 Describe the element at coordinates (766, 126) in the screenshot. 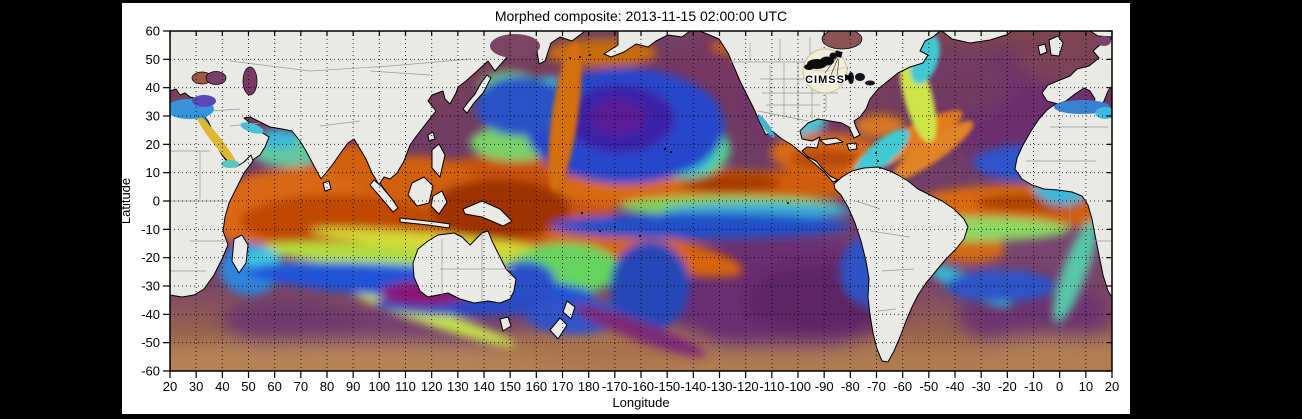

I see `gulf-of-california` at that location.